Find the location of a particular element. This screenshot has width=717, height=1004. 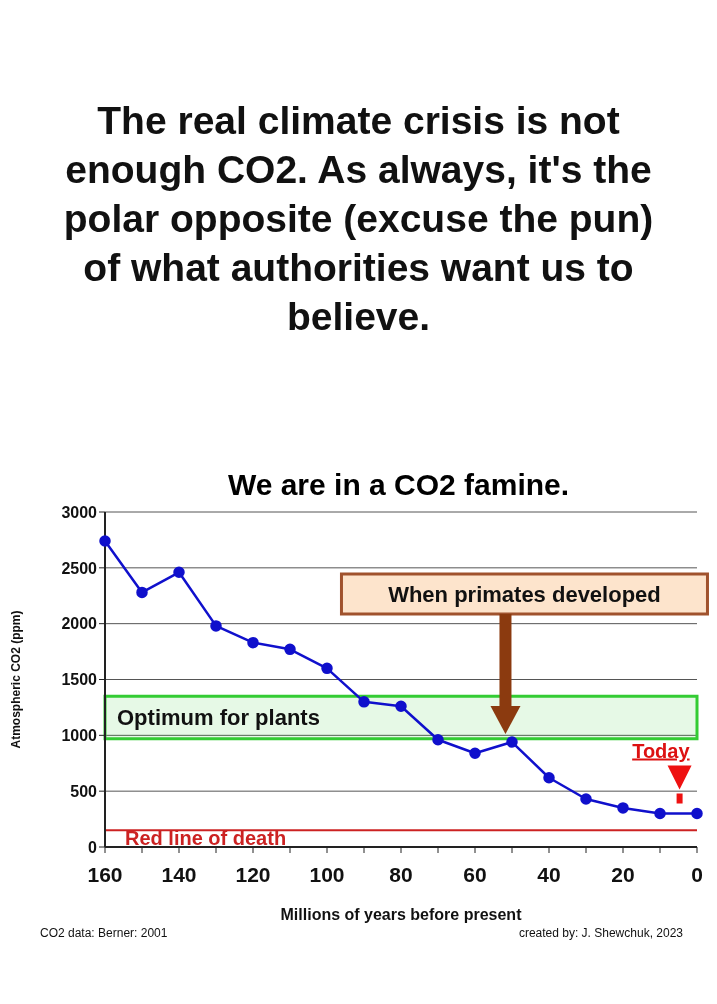

x-tick-label: 0 is located at coordinates (697, 874).